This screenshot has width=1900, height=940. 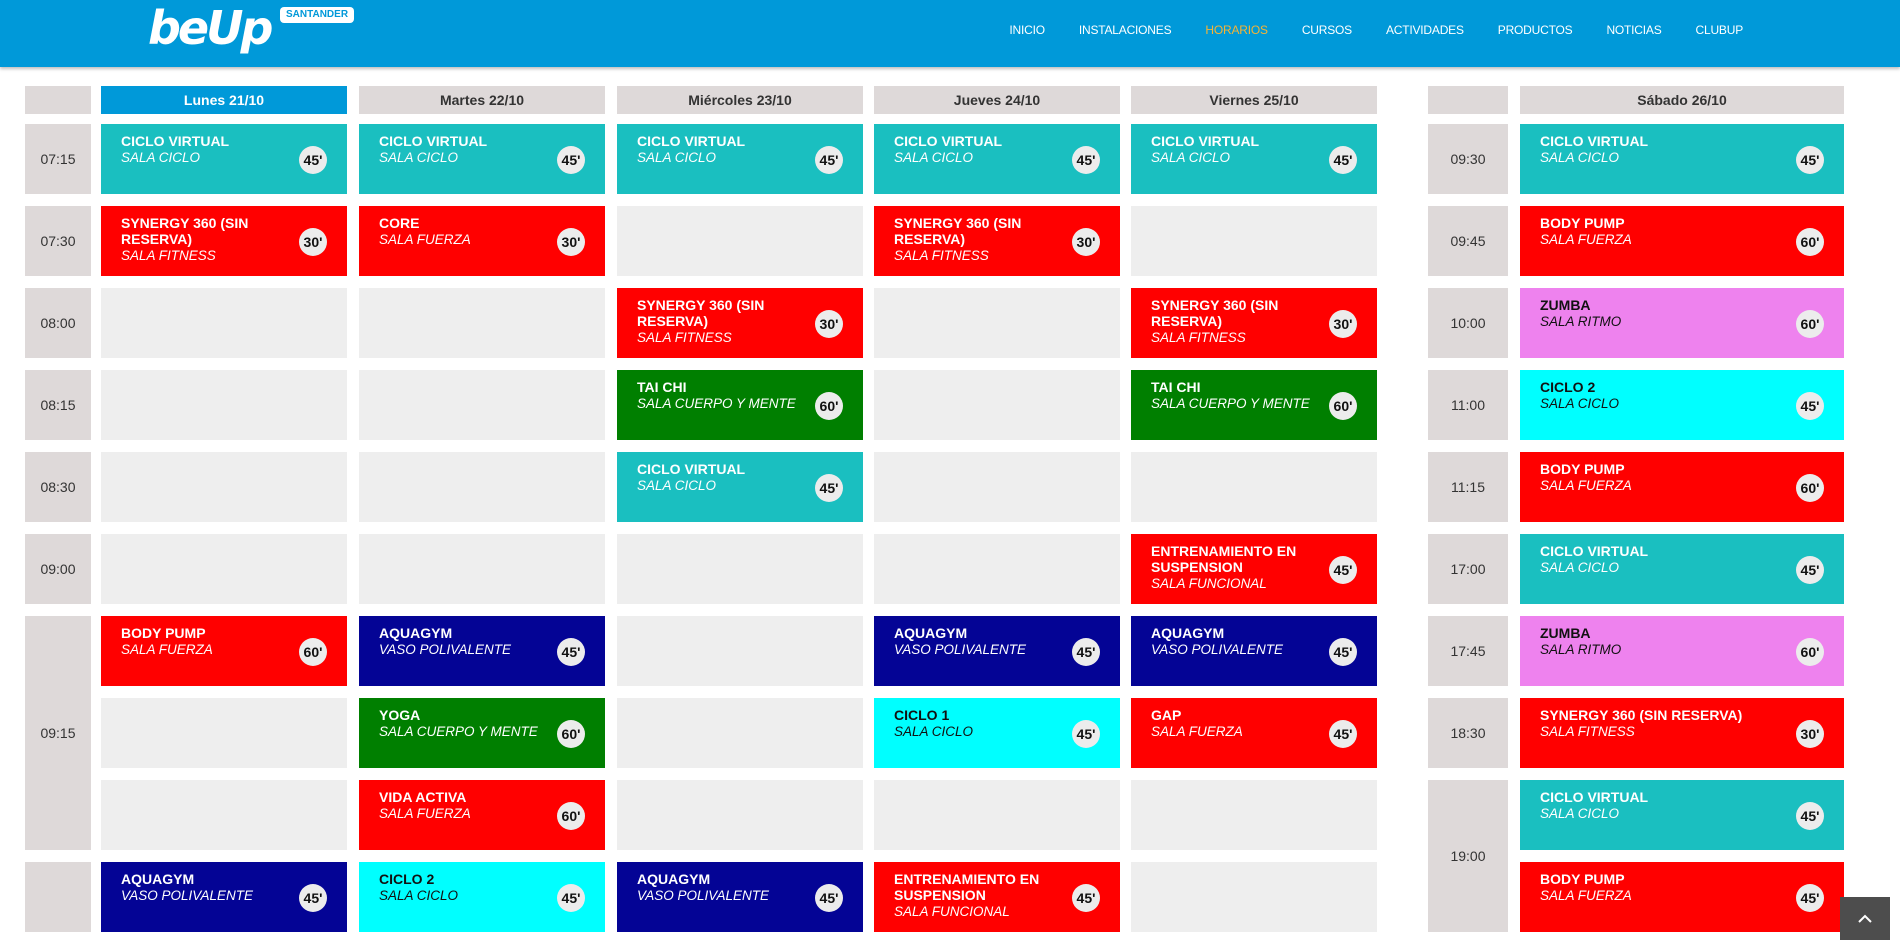 What do you see at coordinates (740, 100) in the screenshot?
I see `day-header: Miércoles 23/10` at bounding box center [740, 100].